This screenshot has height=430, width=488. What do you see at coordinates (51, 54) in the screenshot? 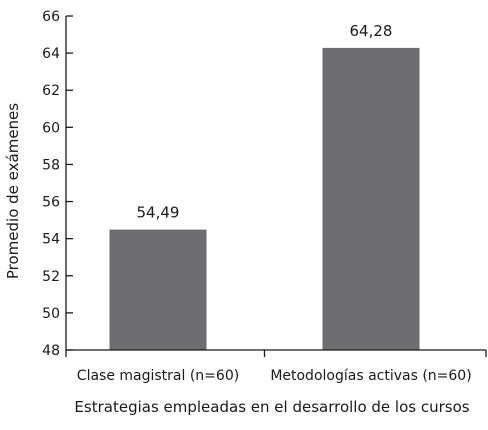
I see `y-tick-label: 64` at bounding box center [51, 54].